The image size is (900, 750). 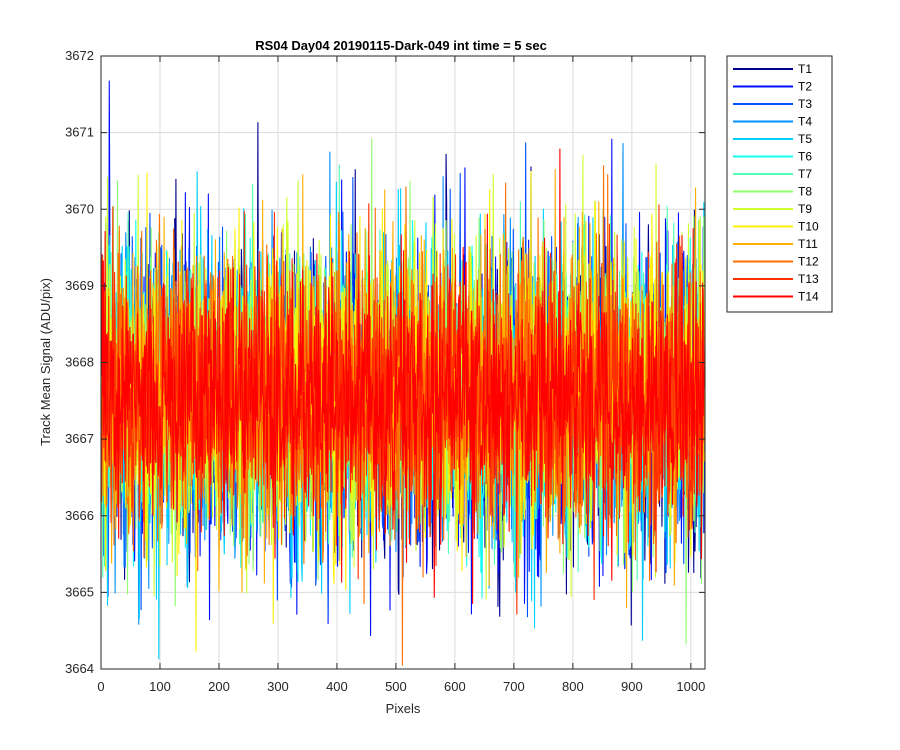 I want to click on x-tick-label: 600, so click(x=455, y=686).